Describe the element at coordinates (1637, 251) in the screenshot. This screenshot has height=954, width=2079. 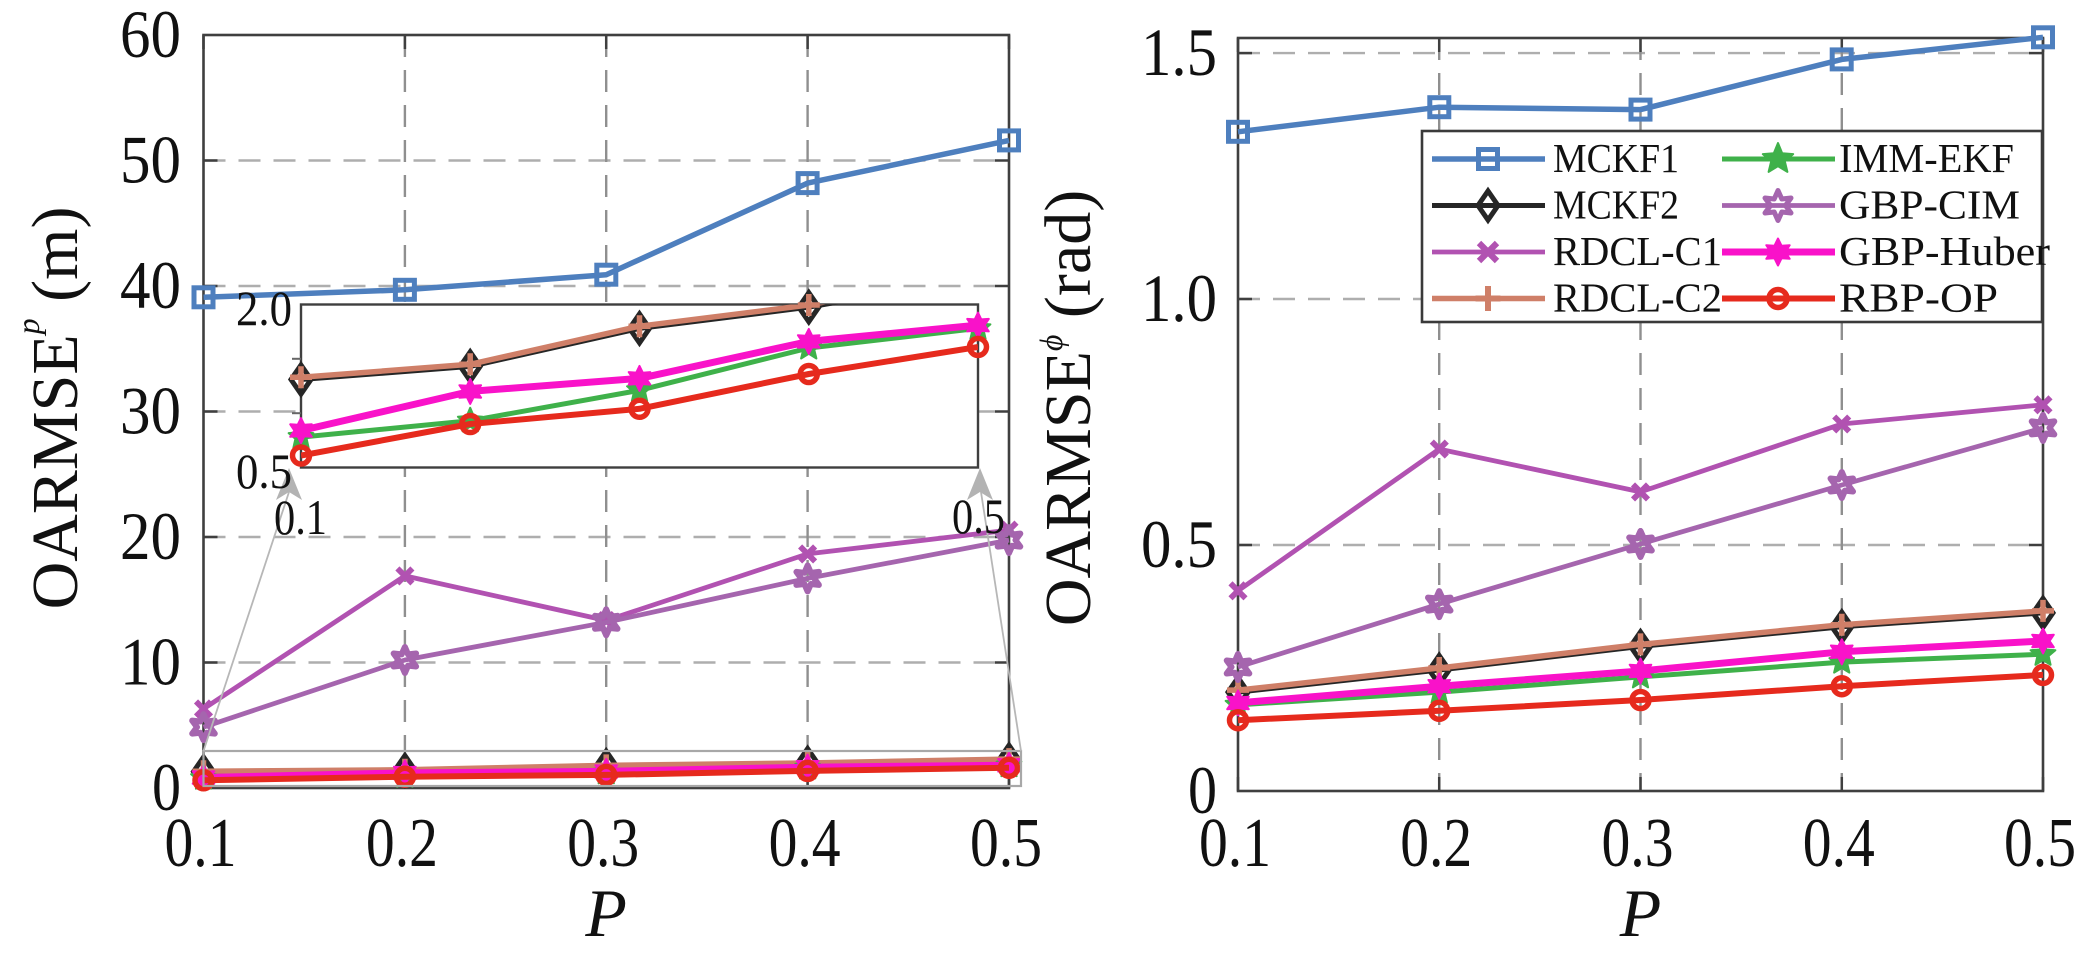
I see `svg-text: RDCL-C1` at that location.